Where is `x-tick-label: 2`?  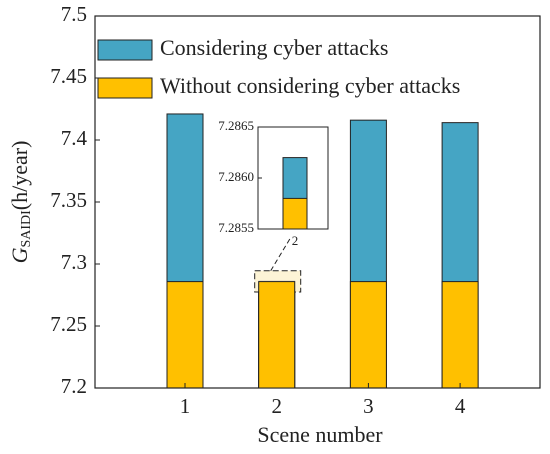 x-tick-label: 2 is located at coordinates (276, 406).